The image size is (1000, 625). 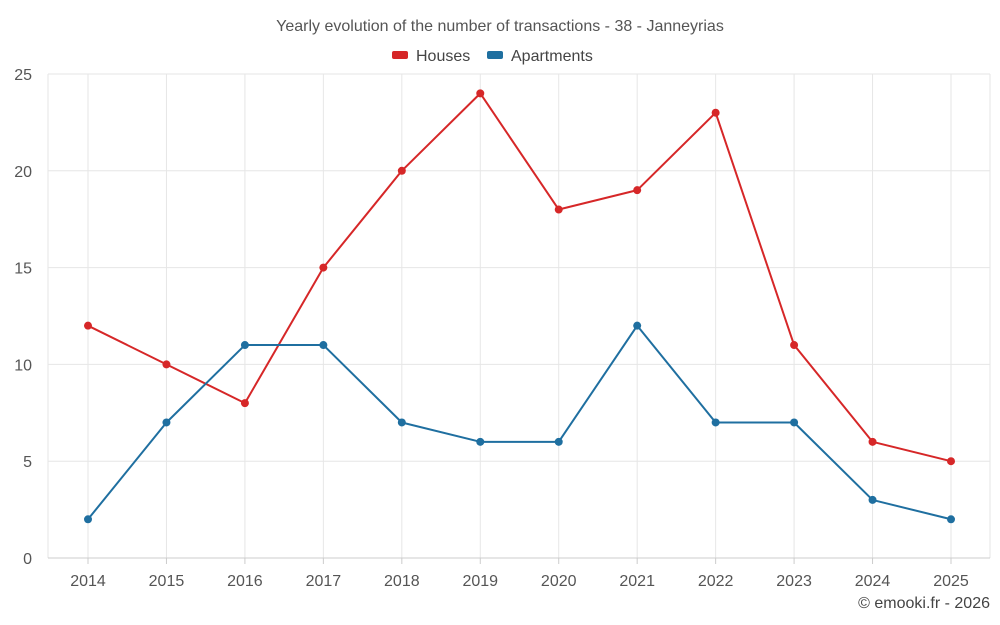 I want to click on copyright-text: © emooki.fr - 2026, so click(x=924, y=603).